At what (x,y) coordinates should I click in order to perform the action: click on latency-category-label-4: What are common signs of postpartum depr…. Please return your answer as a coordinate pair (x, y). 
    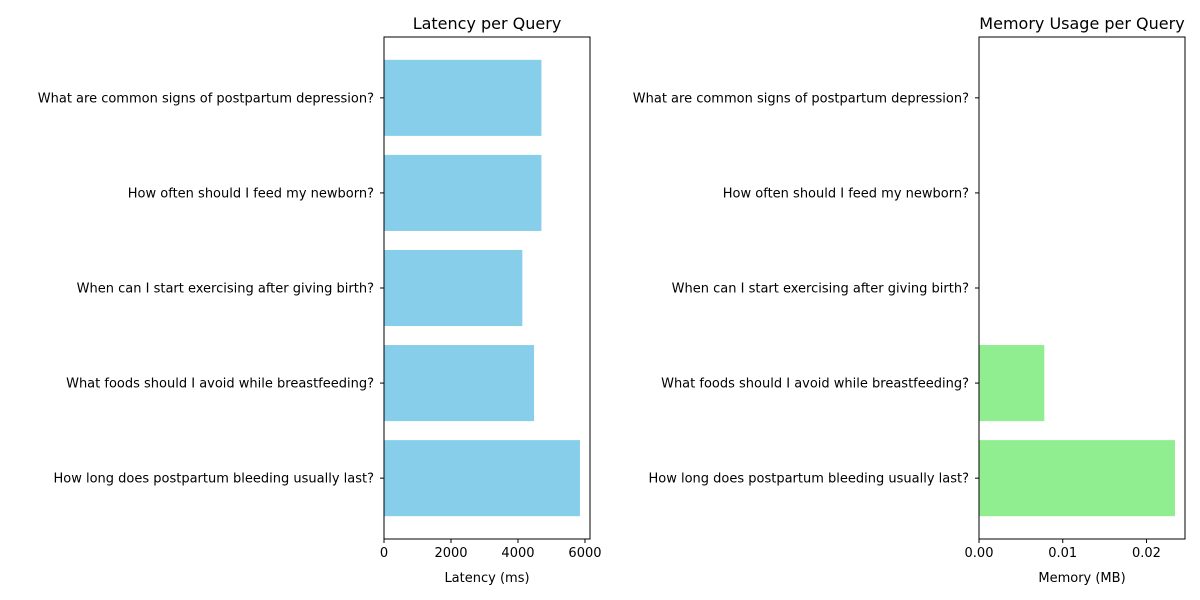
    Looking at the image, I should click on (206, 98).